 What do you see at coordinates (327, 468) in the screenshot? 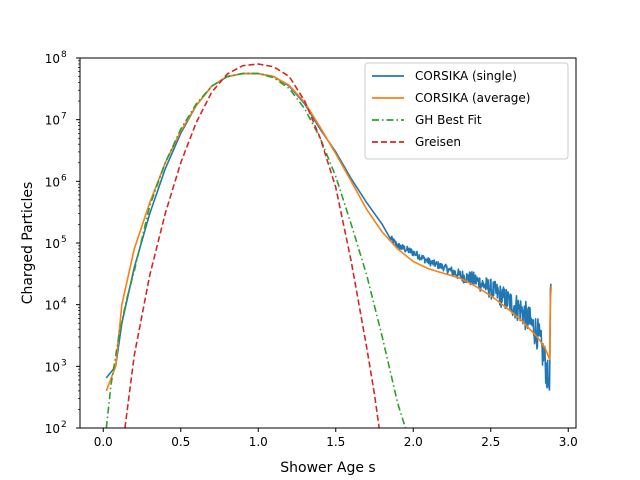
I see `x-axis-label: Shower Age s` at bounding box center [327, 468].